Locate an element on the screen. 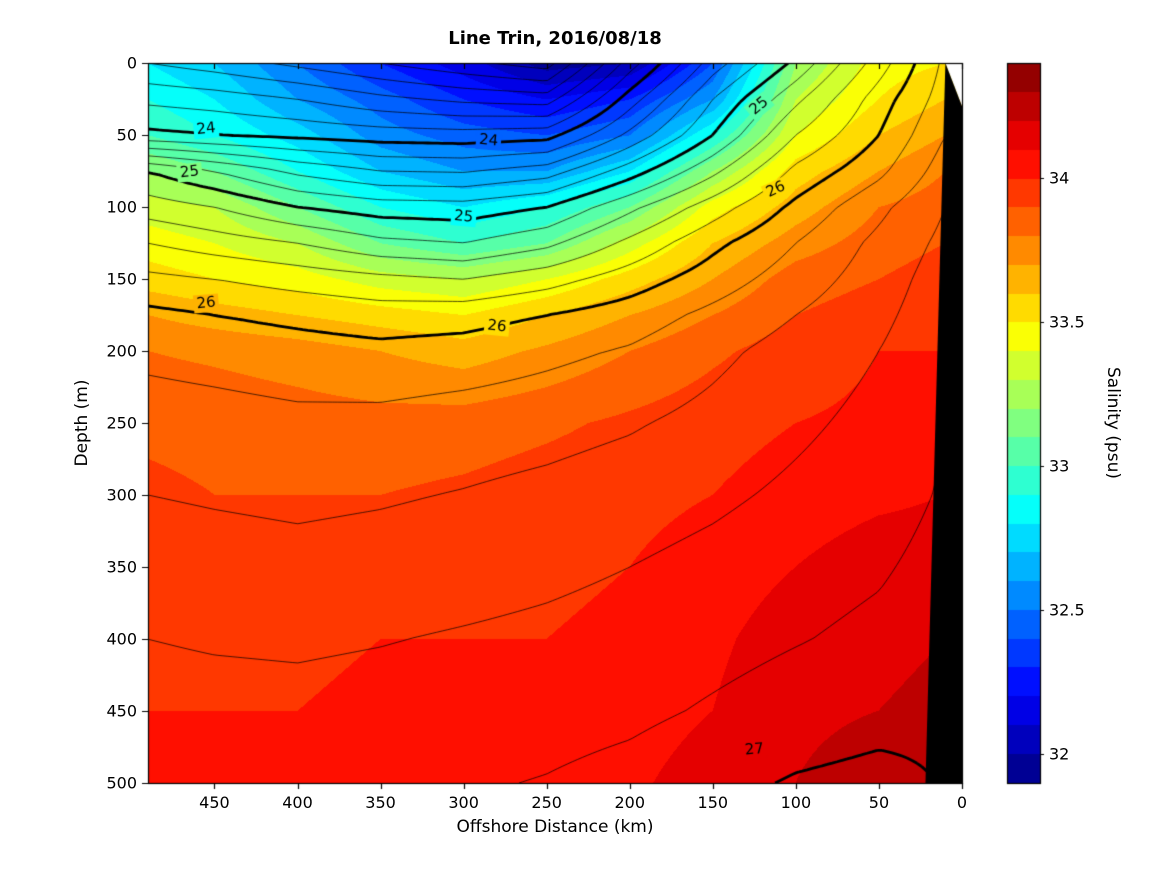 Image resolution: width=1167 pixels, height=875 pixels. y-tick-label: 300 is located at coordinates (121, 495).